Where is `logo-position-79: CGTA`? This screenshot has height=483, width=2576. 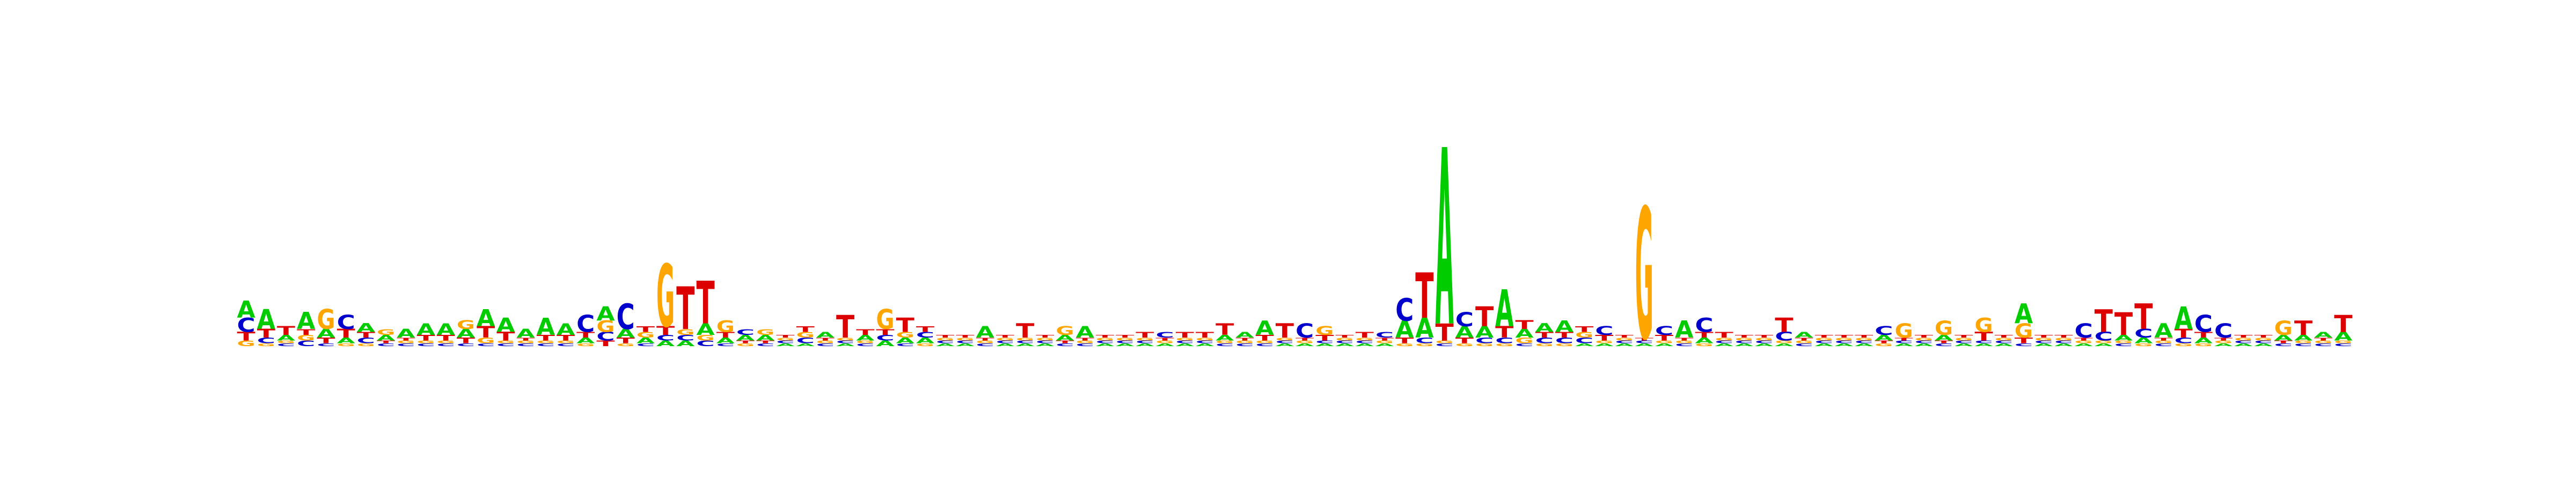 logo-position-79: CGTA is located at coordinates (1804, 338).